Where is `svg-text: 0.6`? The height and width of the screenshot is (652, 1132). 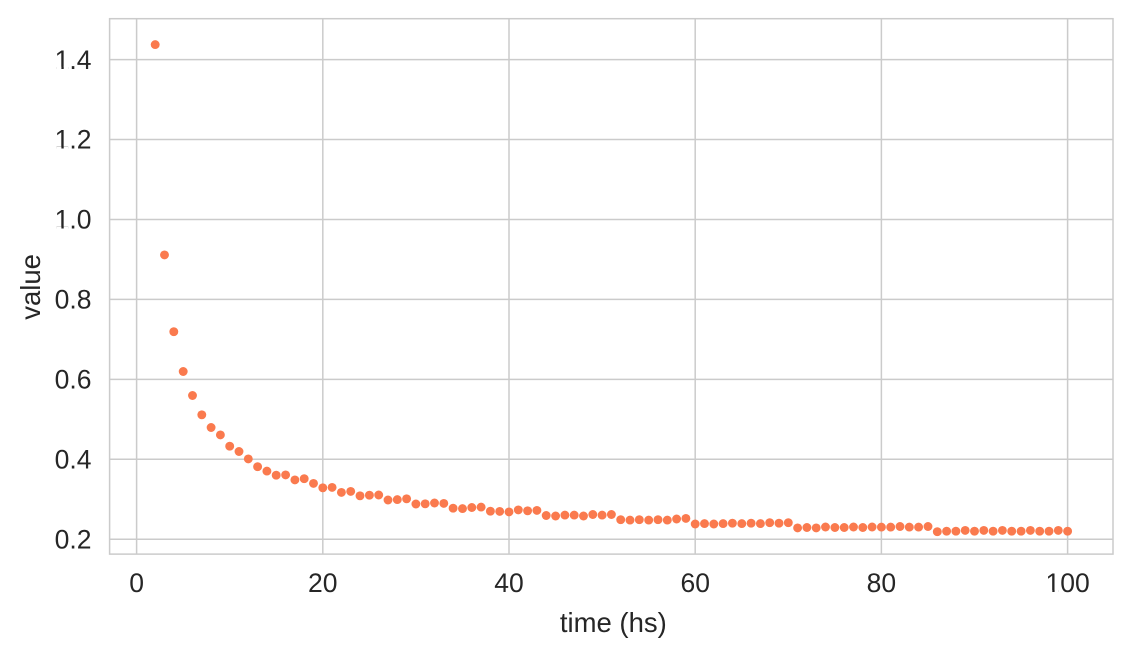 svg-text: 0.6 is located at coordinates (73, 380).